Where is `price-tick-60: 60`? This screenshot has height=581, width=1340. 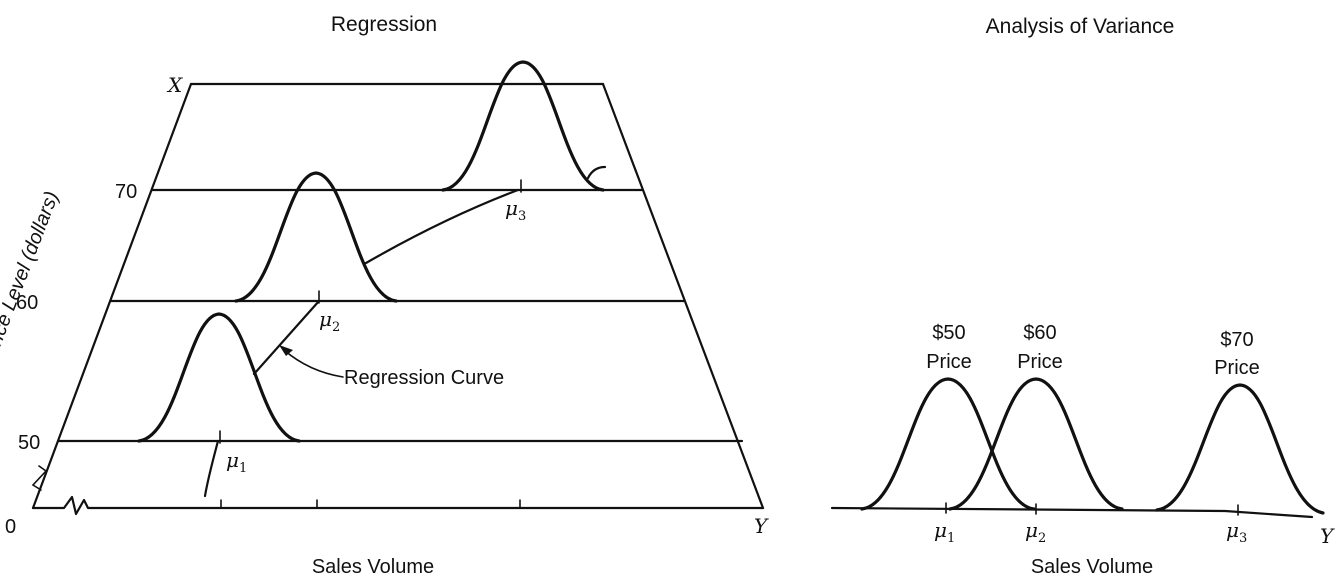 price-tick-60: 60 is located at coordinates (27, 303).